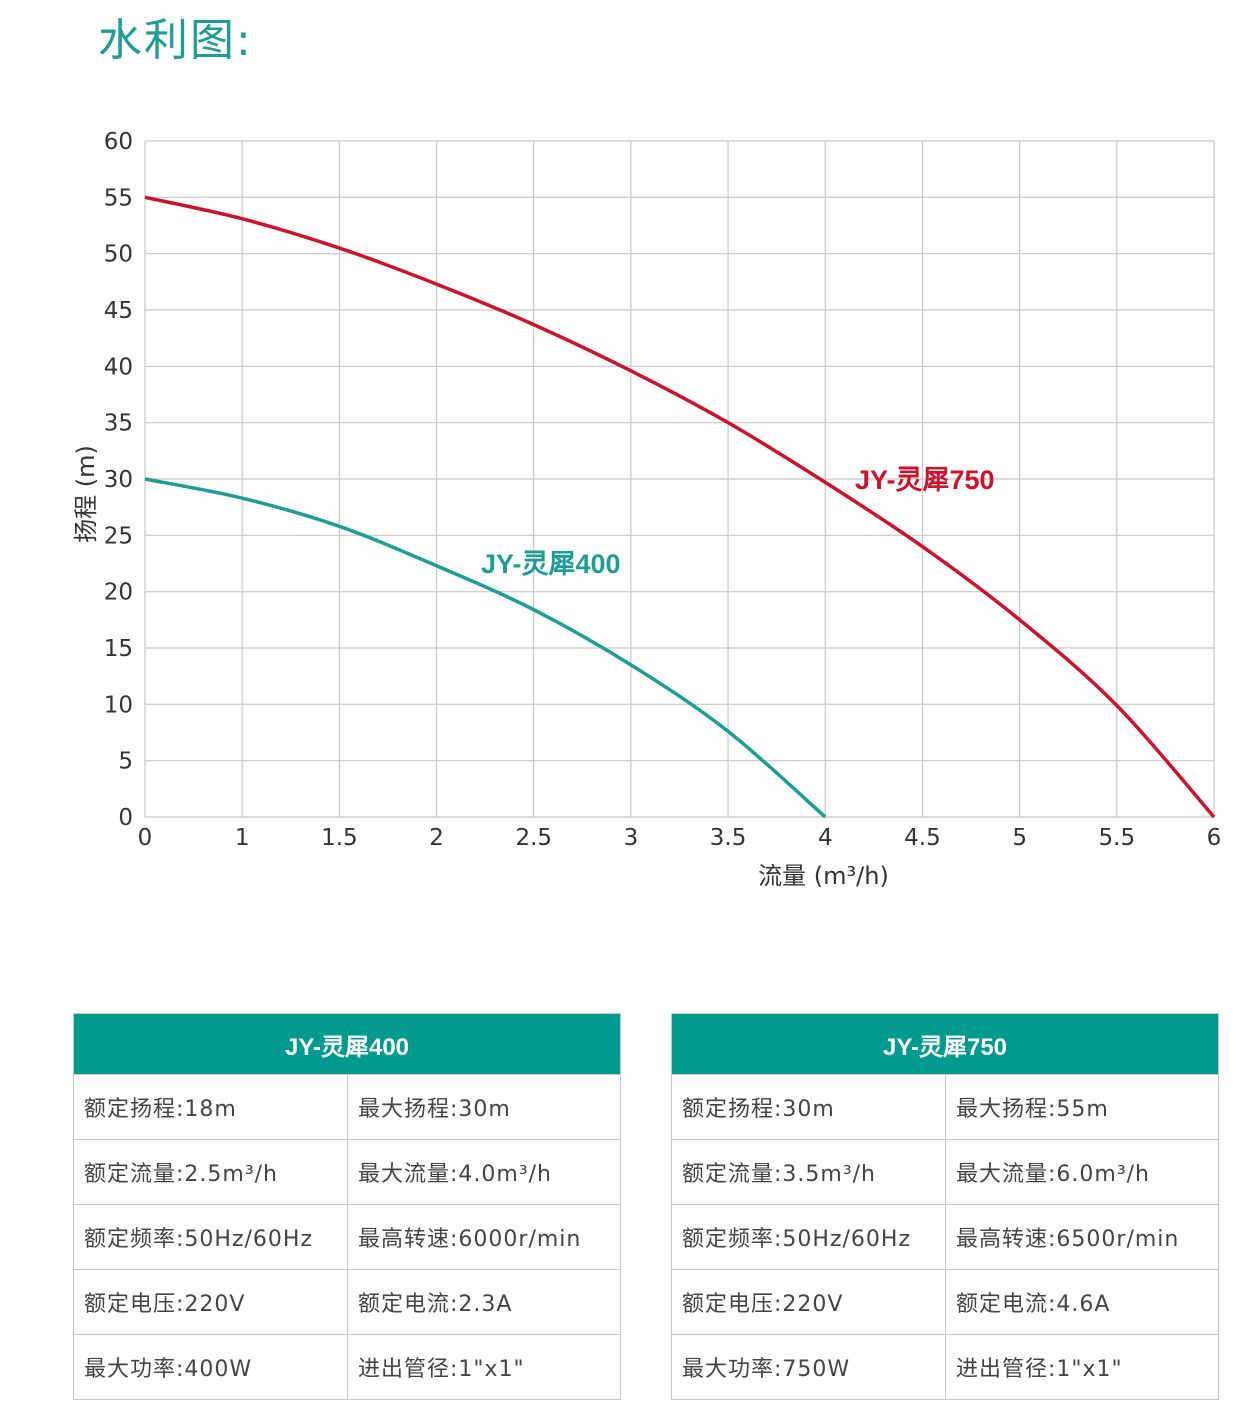 This screenshot has width=1248, height=1418. What do you see at coordinates (118, 255) in the screenshot?
I see `y-tick-label: 50` at bounding box center [118, 255].